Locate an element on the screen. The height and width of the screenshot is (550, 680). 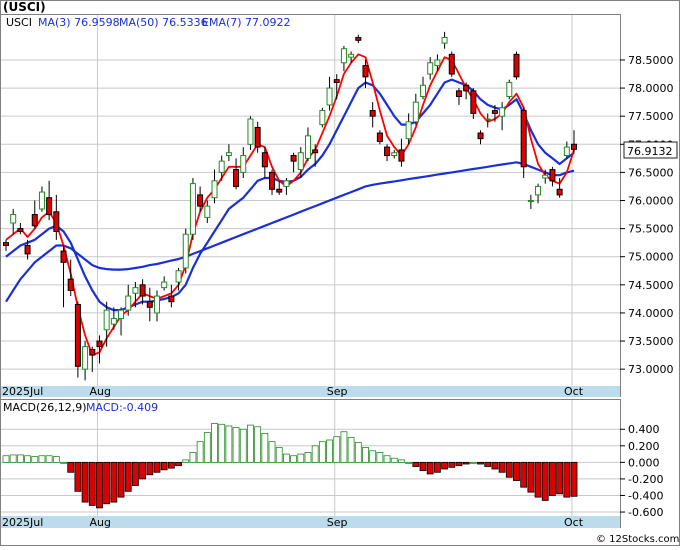
watermark: © 12Stocks.com is located at coordinates (637, 539).